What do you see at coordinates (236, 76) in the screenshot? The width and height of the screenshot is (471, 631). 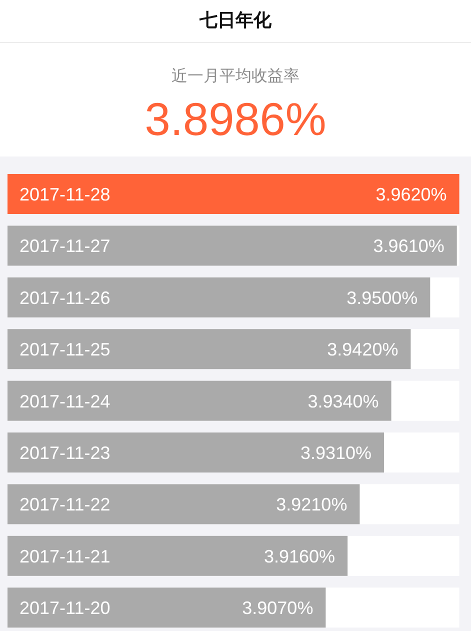 I see `subtitle: 近一月平均收益率` at bounding box center [236, 76].